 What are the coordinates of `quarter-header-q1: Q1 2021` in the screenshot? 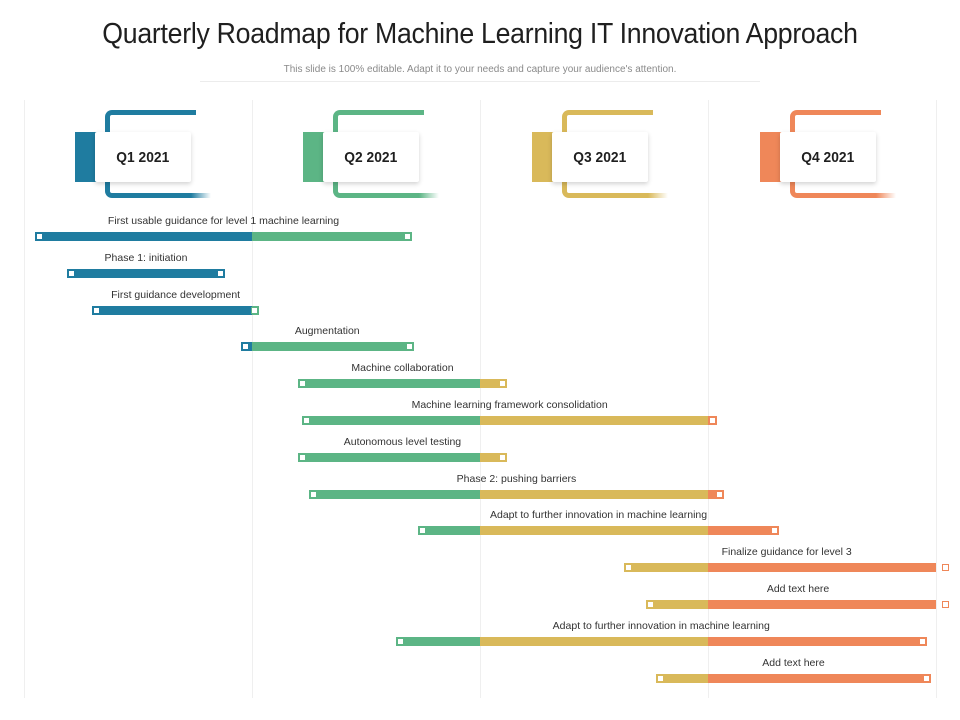 It's located at (143, 157).